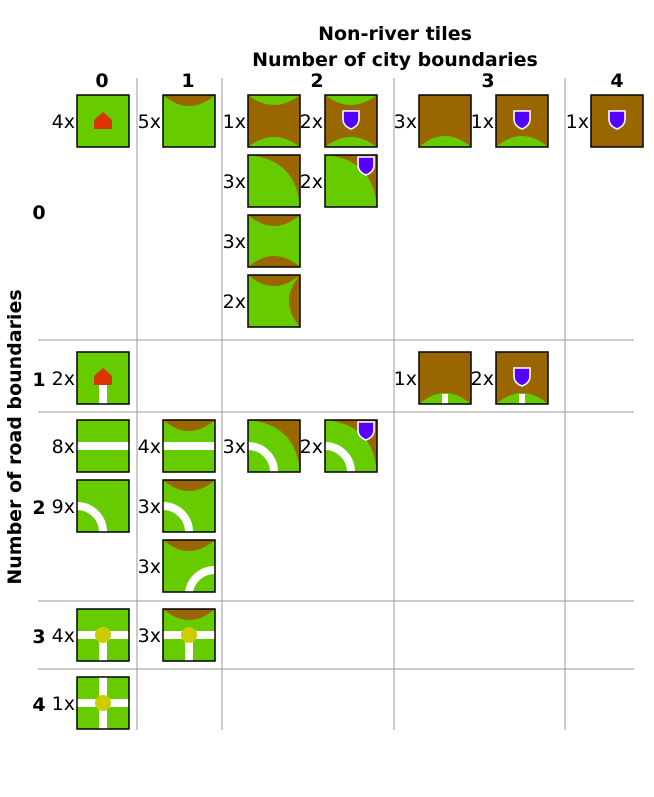  I want to click on tile-road-three-way-icon, so click(103, 635).